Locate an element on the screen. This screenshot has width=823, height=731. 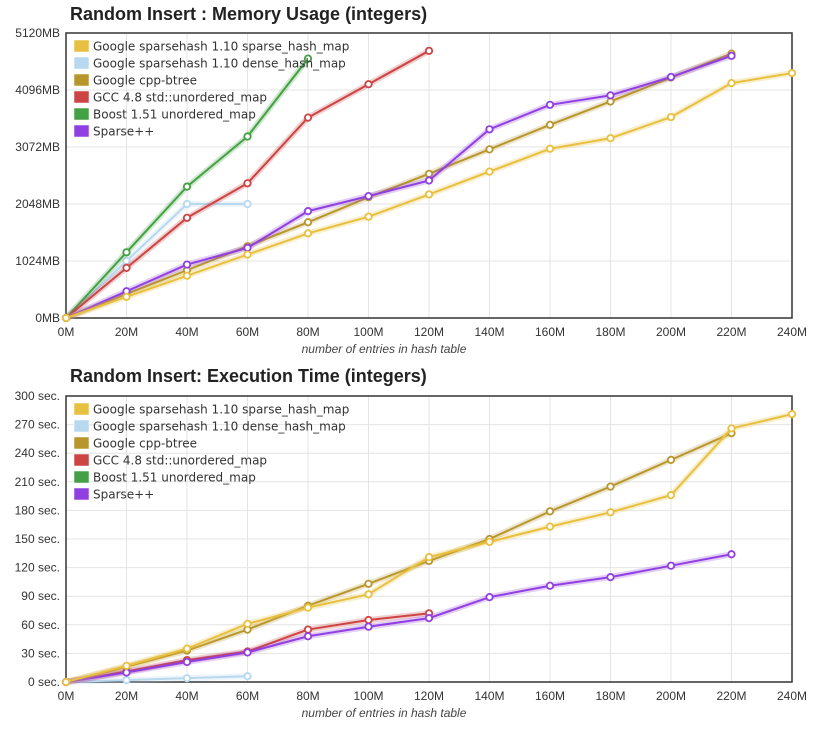
x-tick-label: 220M is located at coordinates (731, 332).